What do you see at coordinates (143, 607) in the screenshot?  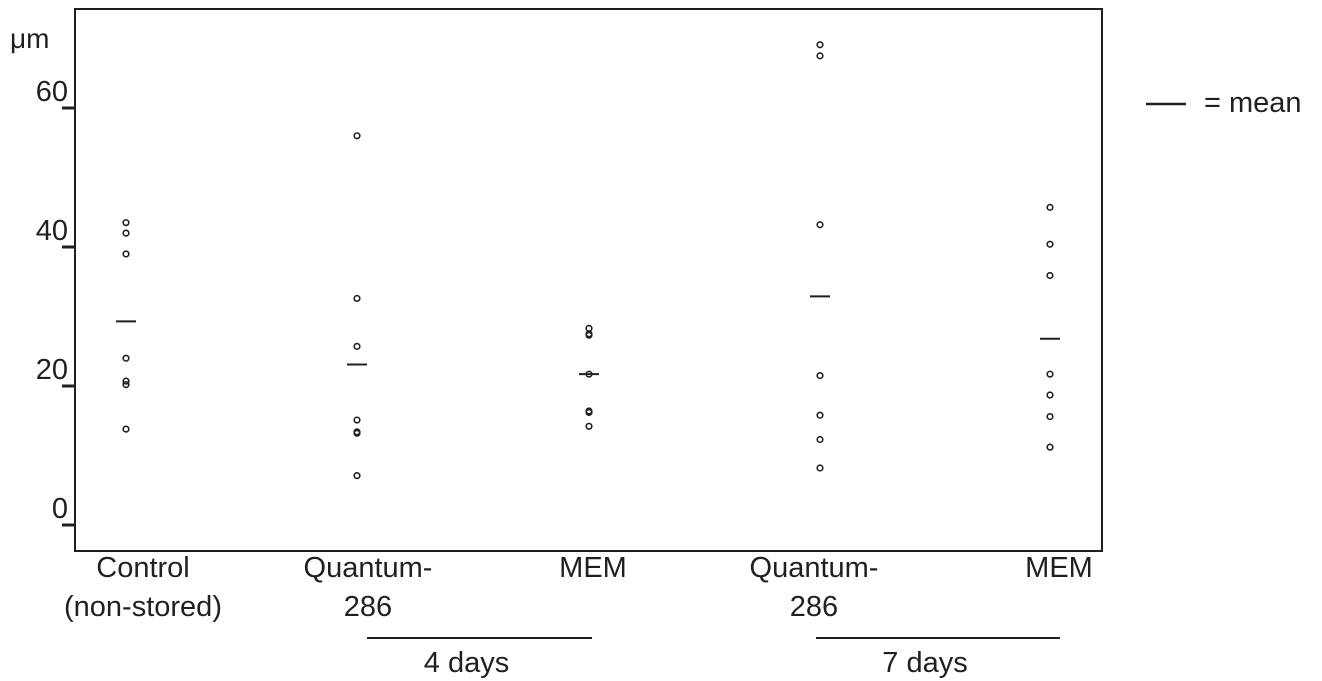 I see `x-category-label: (non-stored)` at bounding box center [143, 607].